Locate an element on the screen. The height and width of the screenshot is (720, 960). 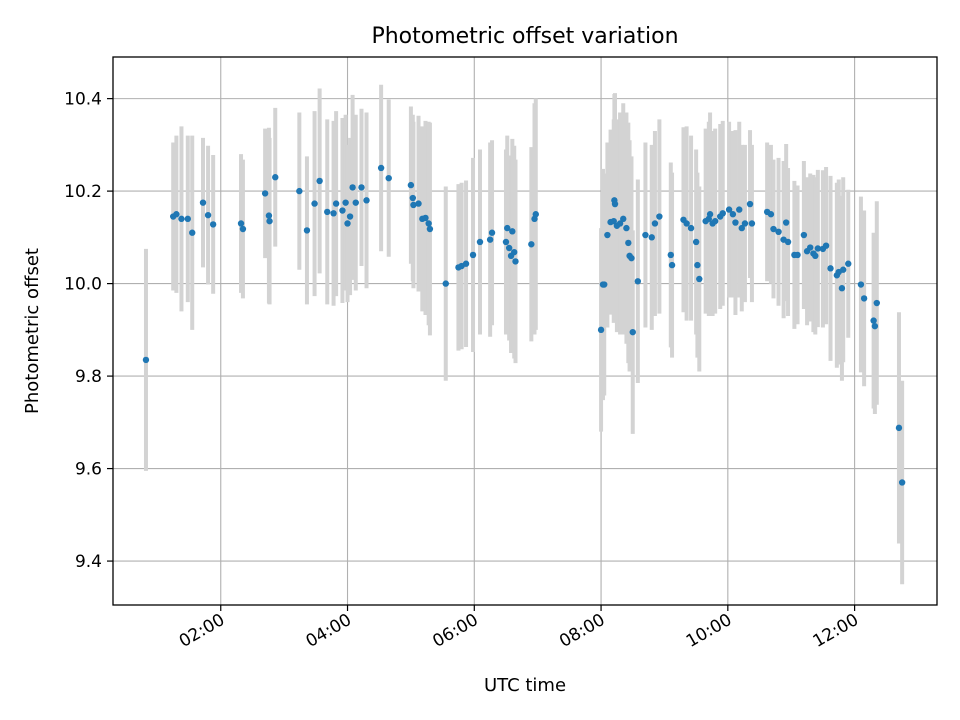
y-tick-label: 10.0 is located at coordinates (83, 285).